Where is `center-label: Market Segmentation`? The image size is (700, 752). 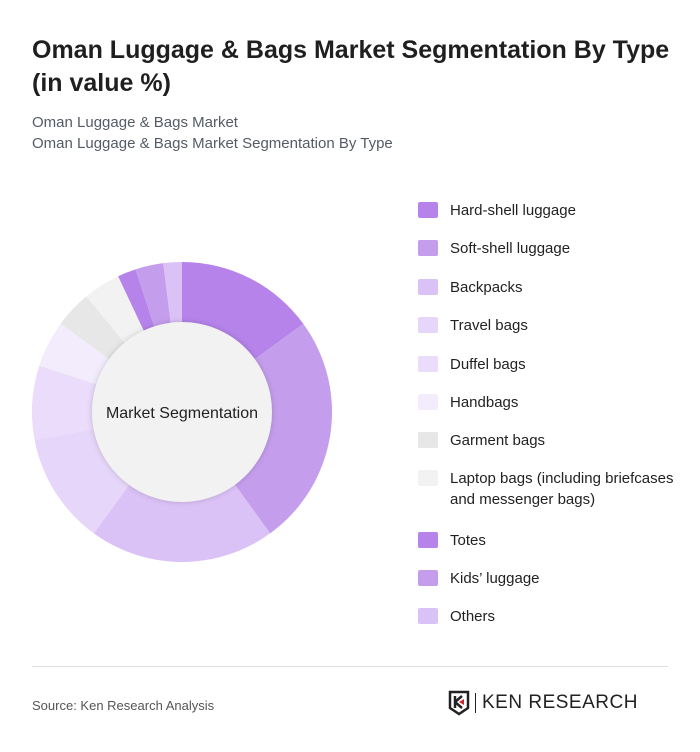
center-label: Market Segmentation is located at coordinates (182, 413).